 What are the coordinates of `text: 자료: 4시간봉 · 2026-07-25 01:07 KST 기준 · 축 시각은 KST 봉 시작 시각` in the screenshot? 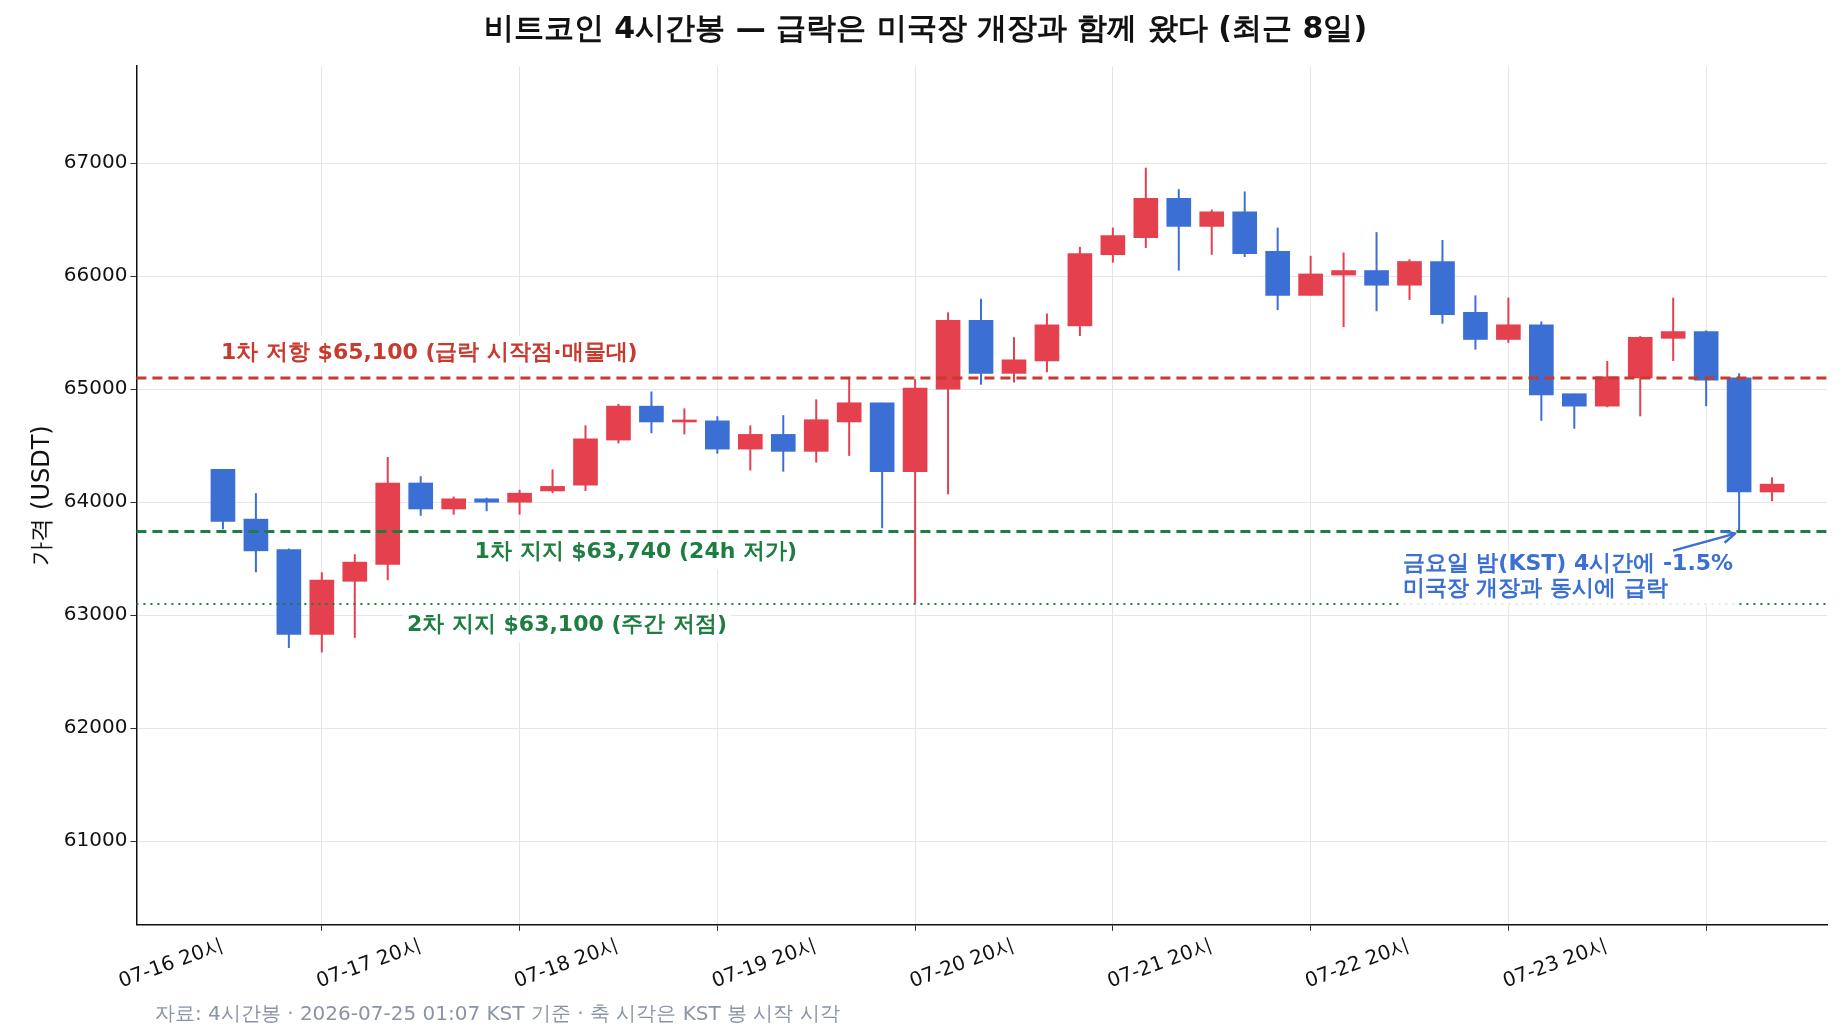 It's located at (497, 1013).